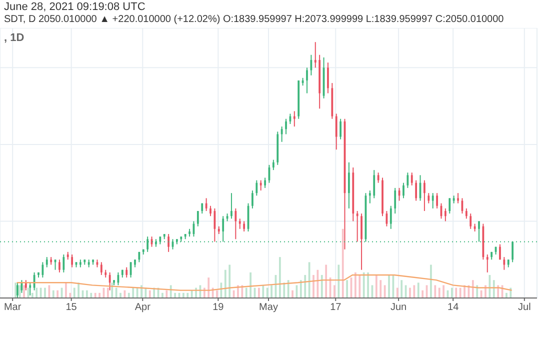 This screenshot has width=540, height=340. What do you see at coordinates (268, 308) in the screenshot?
I see `x-tick-label: May` at bounding box center [268, 308].